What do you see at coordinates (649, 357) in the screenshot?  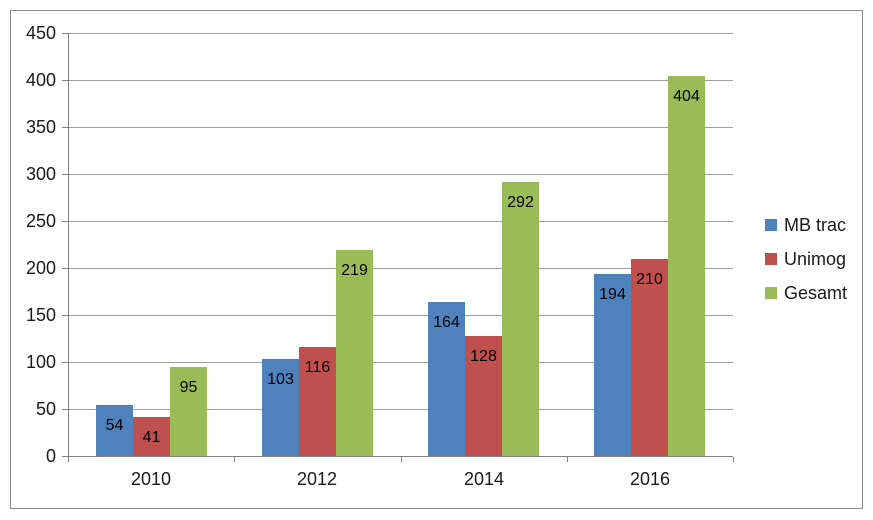 I see `bar-unimog-2016: 210` at bounding box center [649, 357].